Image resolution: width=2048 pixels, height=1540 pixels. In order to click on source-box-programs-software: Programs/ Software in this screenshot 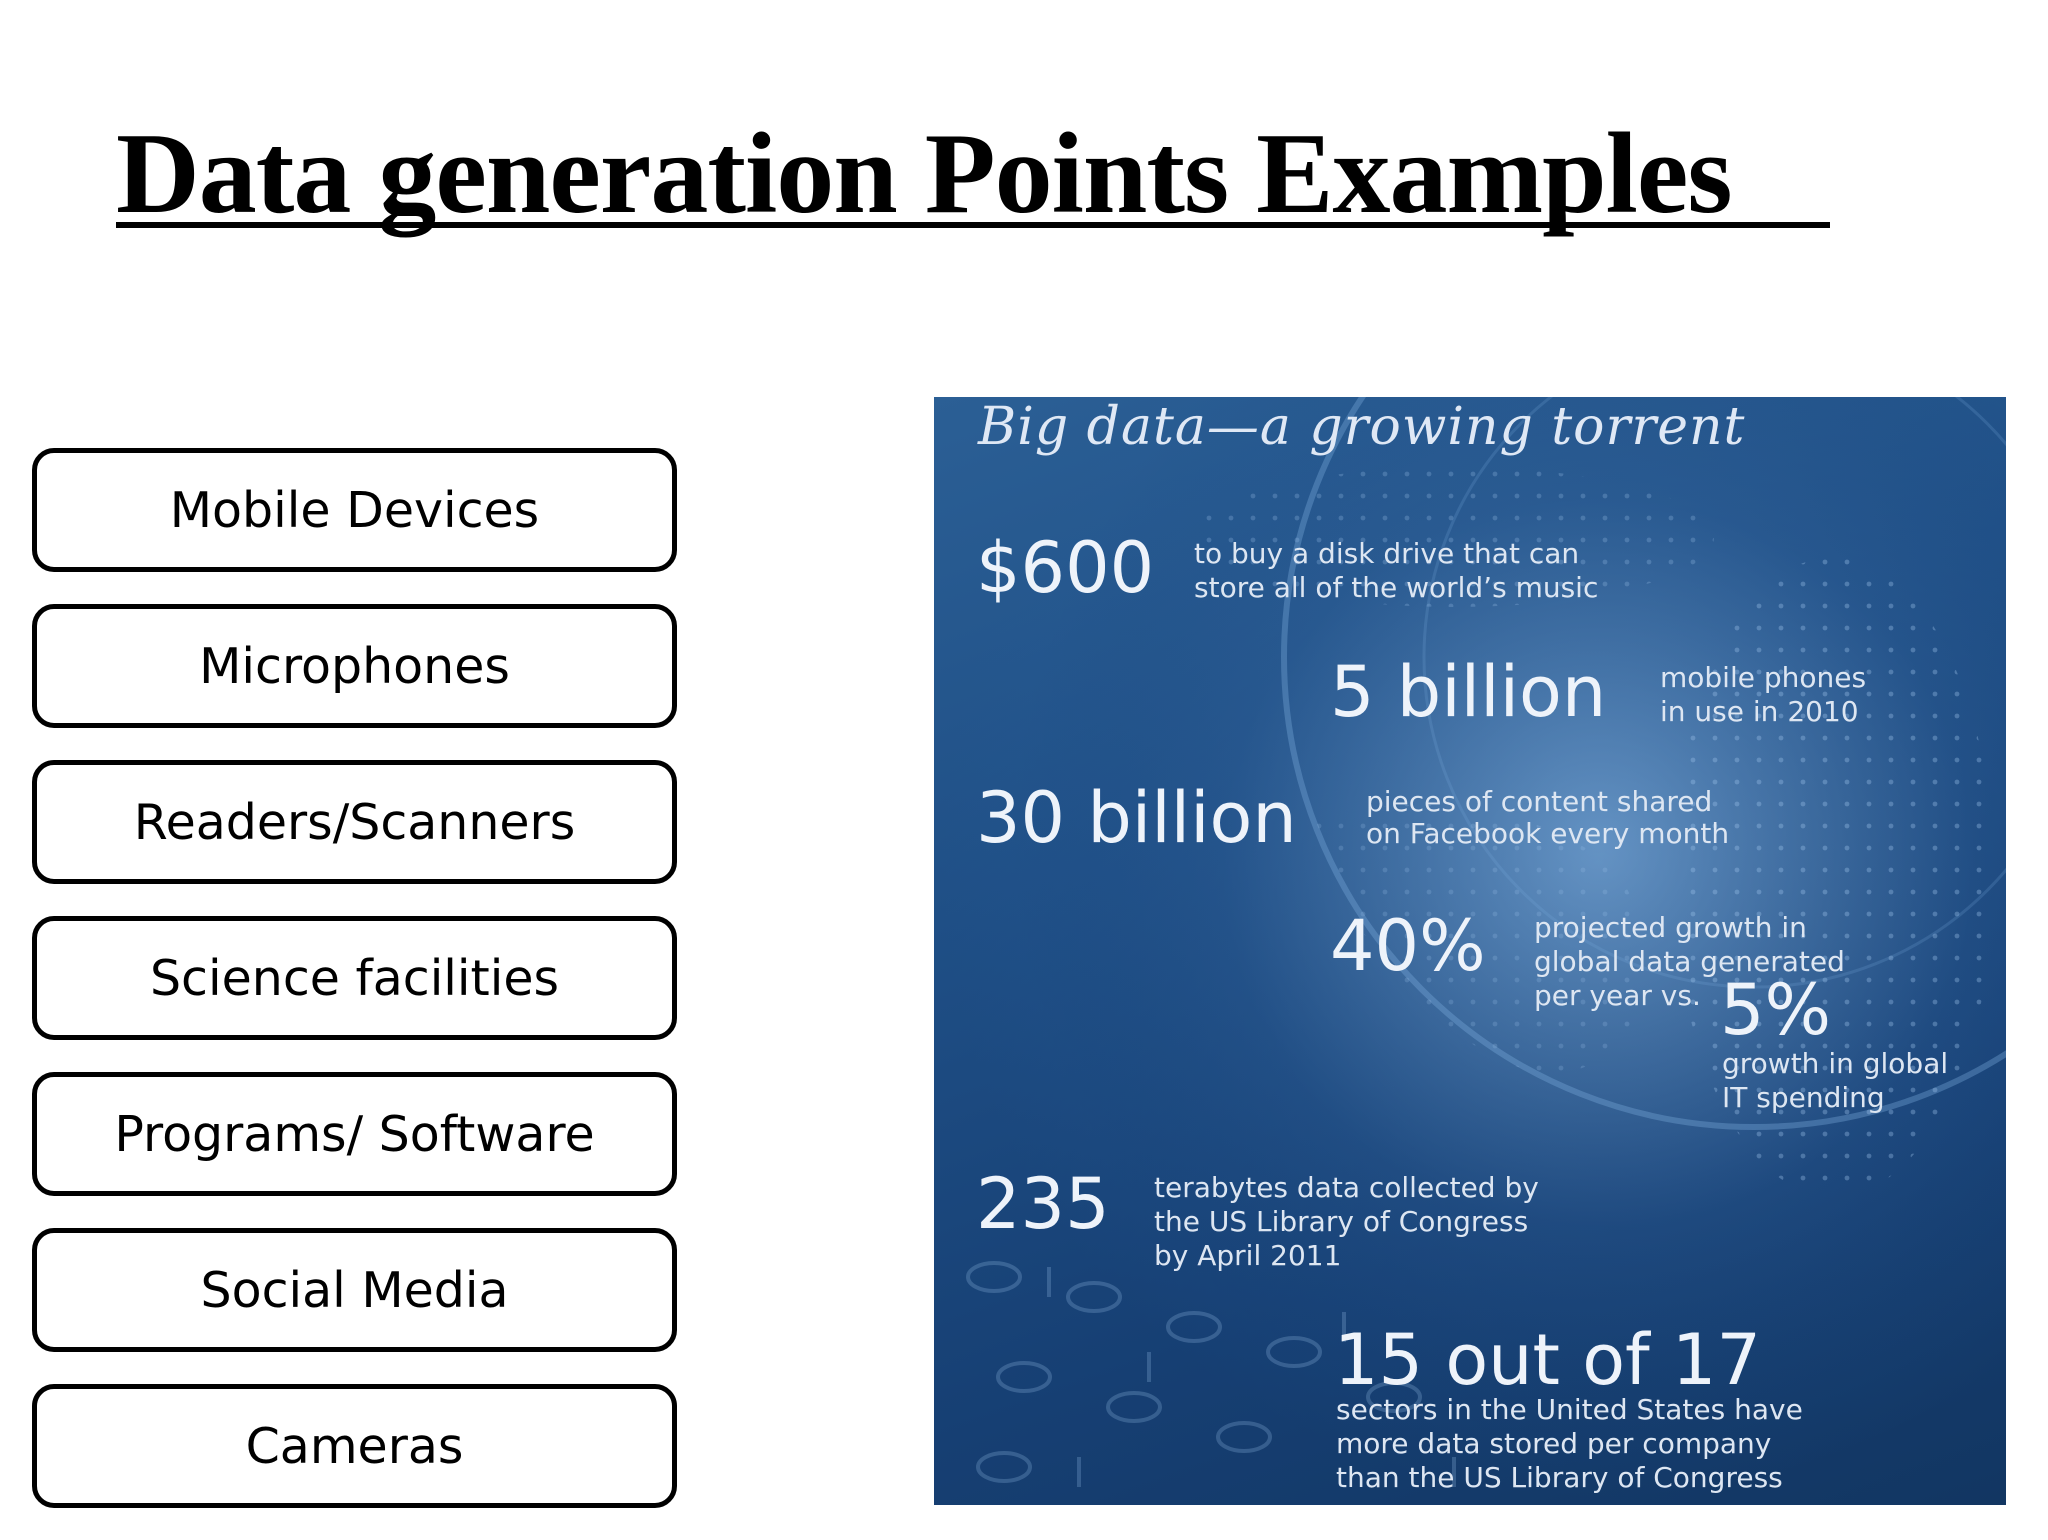, I will do `click(354, 1134)`.